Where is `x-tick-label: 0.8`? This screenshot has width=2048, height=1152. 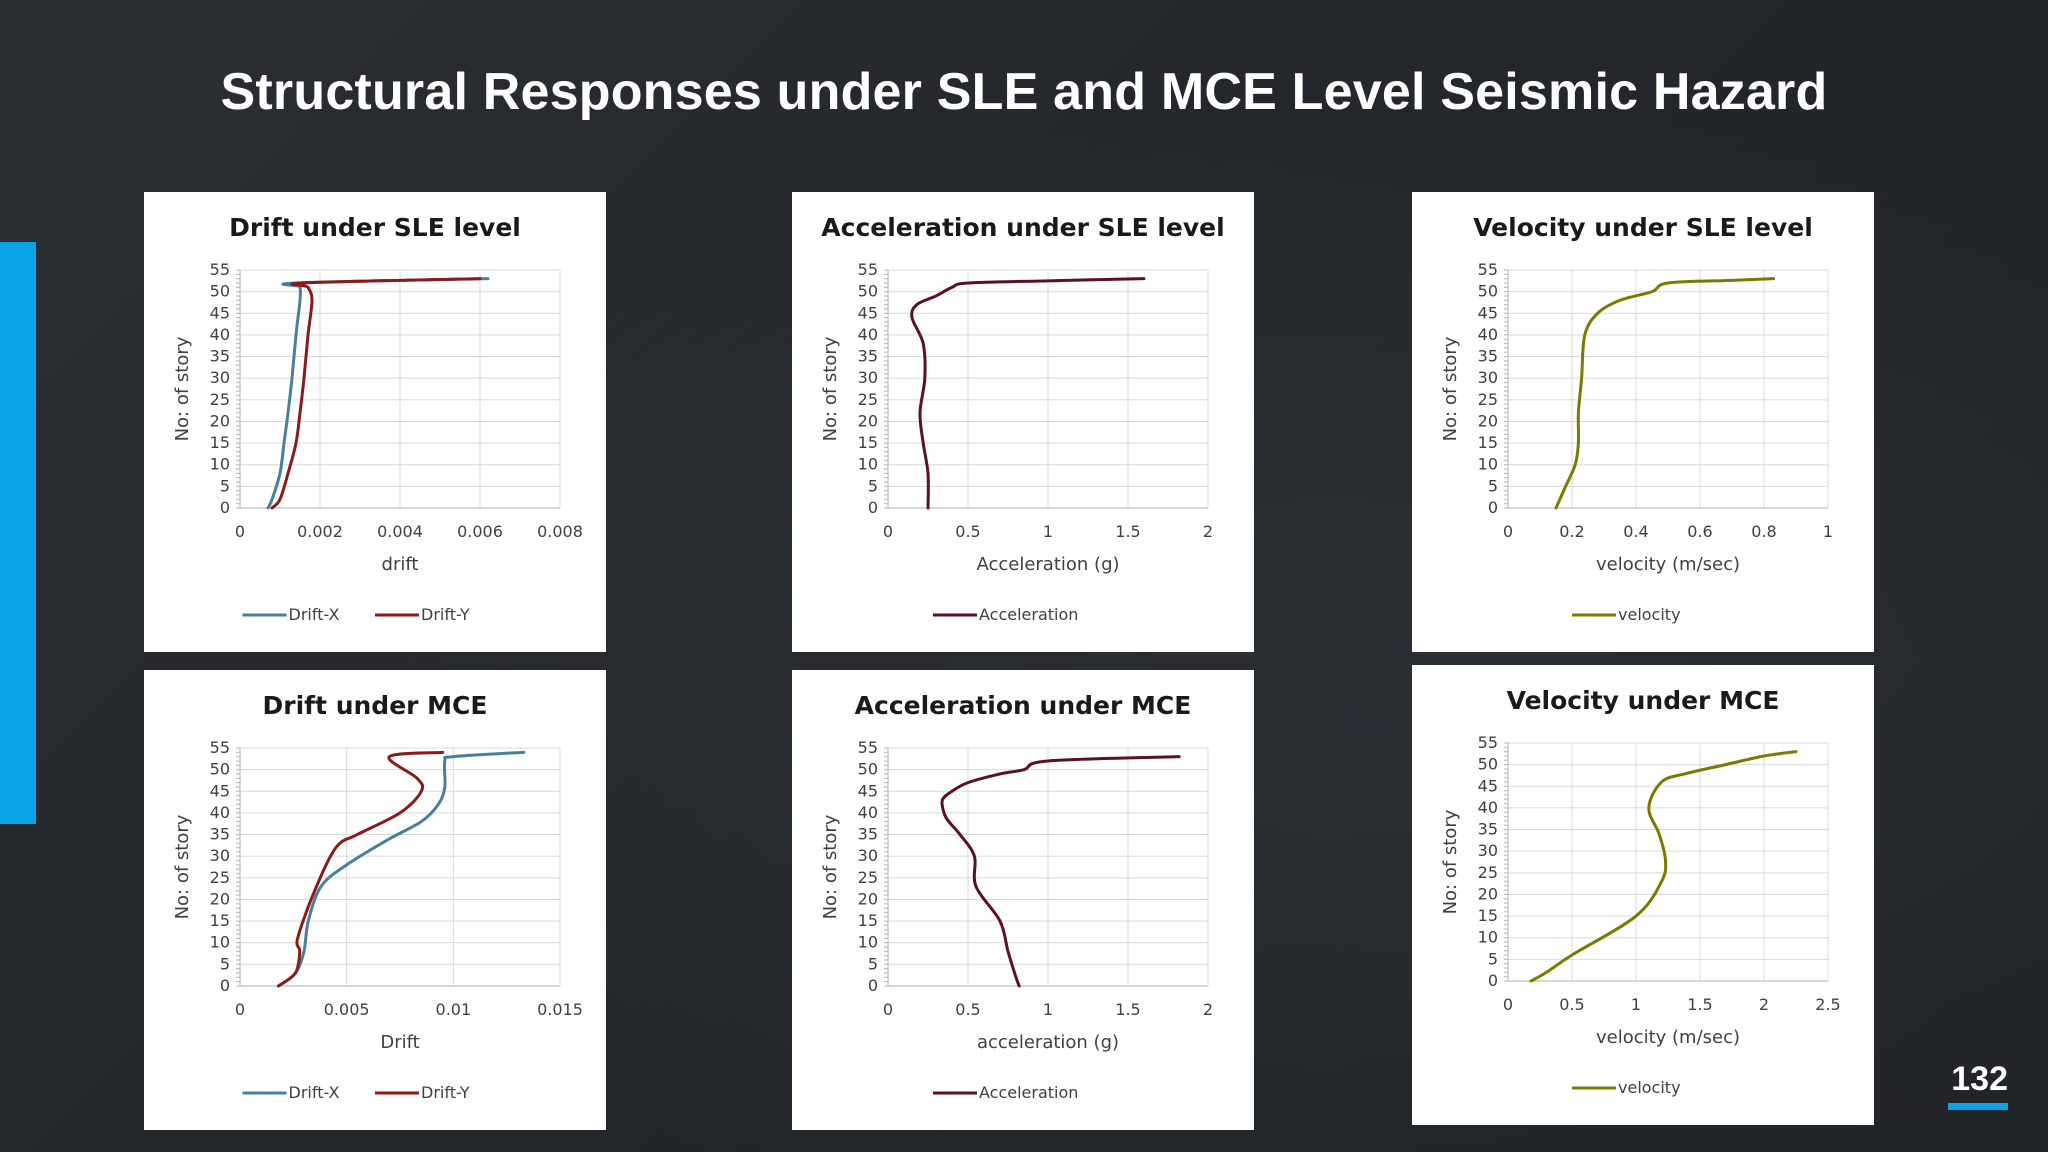
x-tick-label: 0.8 is located at coordinates (1763, 531).